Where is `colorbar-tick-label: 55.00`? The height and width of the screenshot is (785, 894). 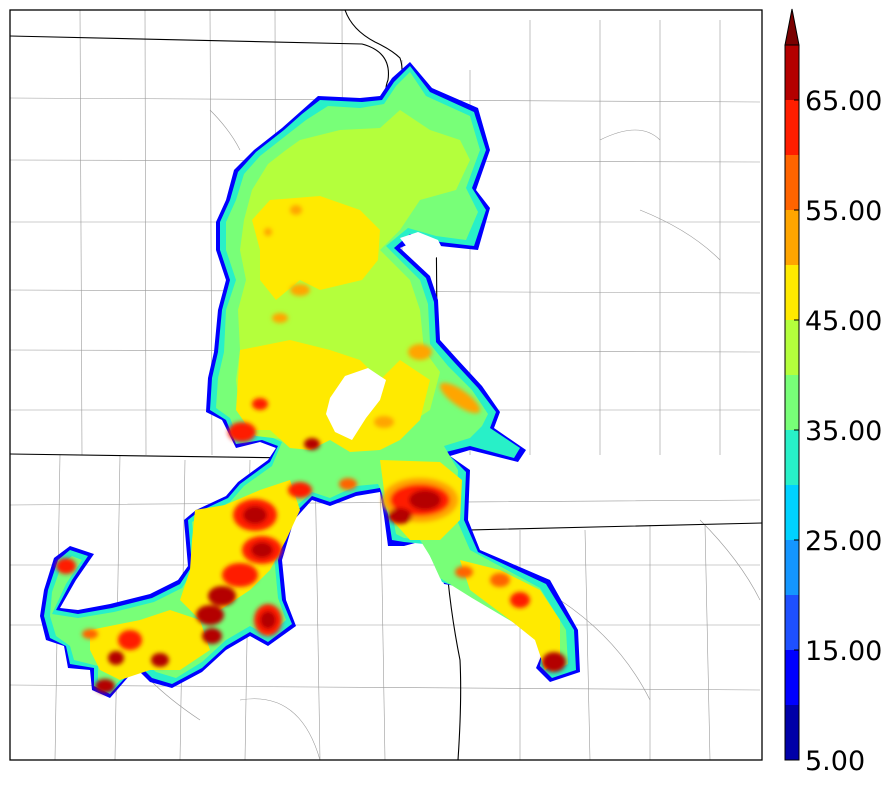 colorbar-tick-label: 55.00 is located at coordinates (843, 211).